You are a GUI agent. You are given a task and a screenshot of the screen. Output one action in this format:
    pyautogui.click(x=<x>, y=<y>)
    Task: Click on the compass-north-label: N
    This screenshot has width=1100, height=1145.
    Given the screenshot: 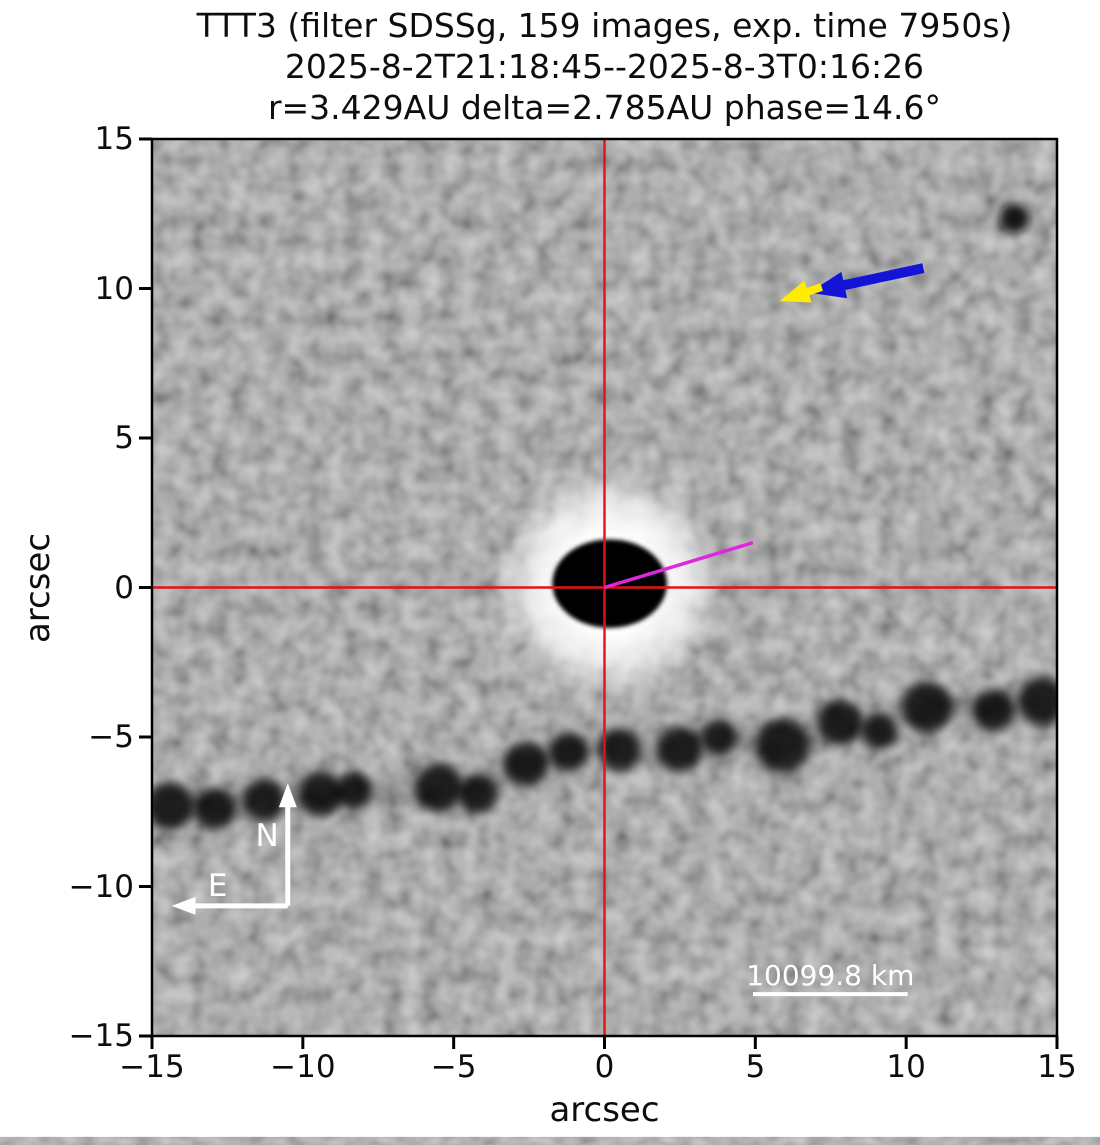 What is the action you would take?
    pyautogui.click(x=267, y=836)
    